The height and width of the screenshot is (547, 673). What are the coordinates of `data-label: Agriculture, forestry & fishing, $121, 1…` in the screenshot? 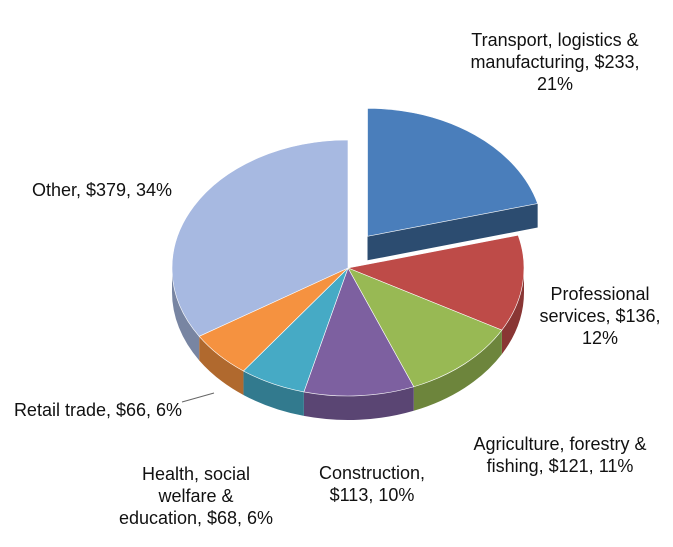 It's located at (560, 455).